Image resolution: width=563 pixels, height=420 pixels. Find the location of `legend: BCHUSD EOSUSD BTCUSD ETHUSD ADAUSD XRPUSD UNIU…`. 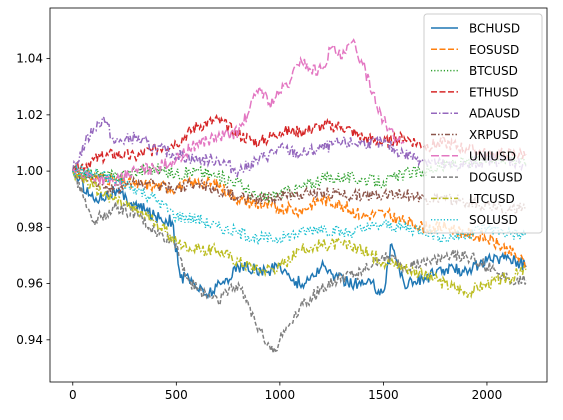

legend: BCHUSD EOSUSD BTCUSD ETHUSD ADAUSD XRPUSD UNIU… is located at coordinates (483, 123).